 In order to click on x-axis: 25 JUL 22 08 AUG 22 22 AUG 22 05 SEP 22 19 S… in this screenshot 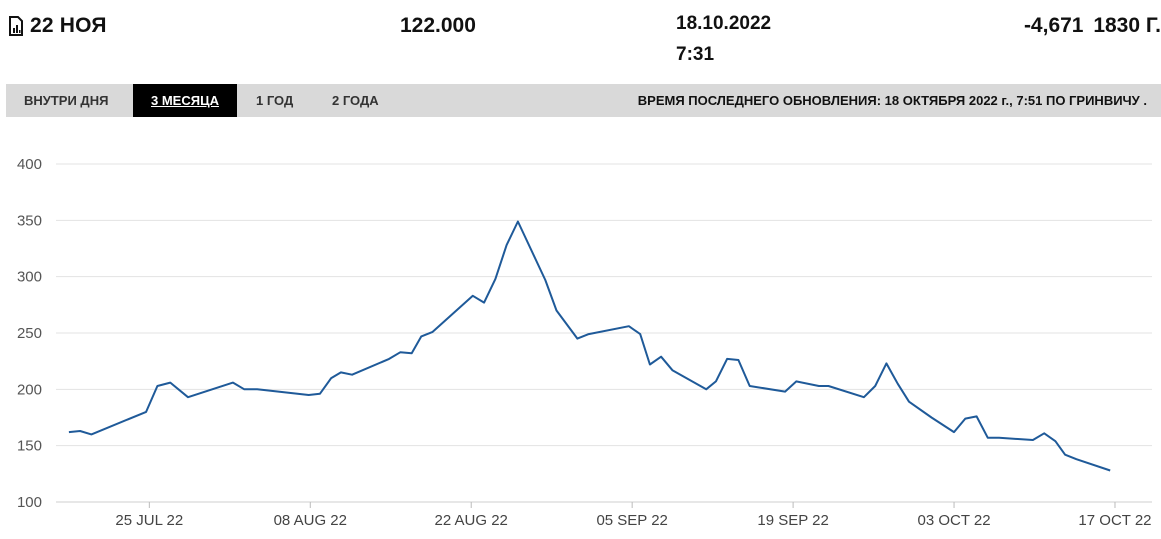, I will do `click(633, 515)`.